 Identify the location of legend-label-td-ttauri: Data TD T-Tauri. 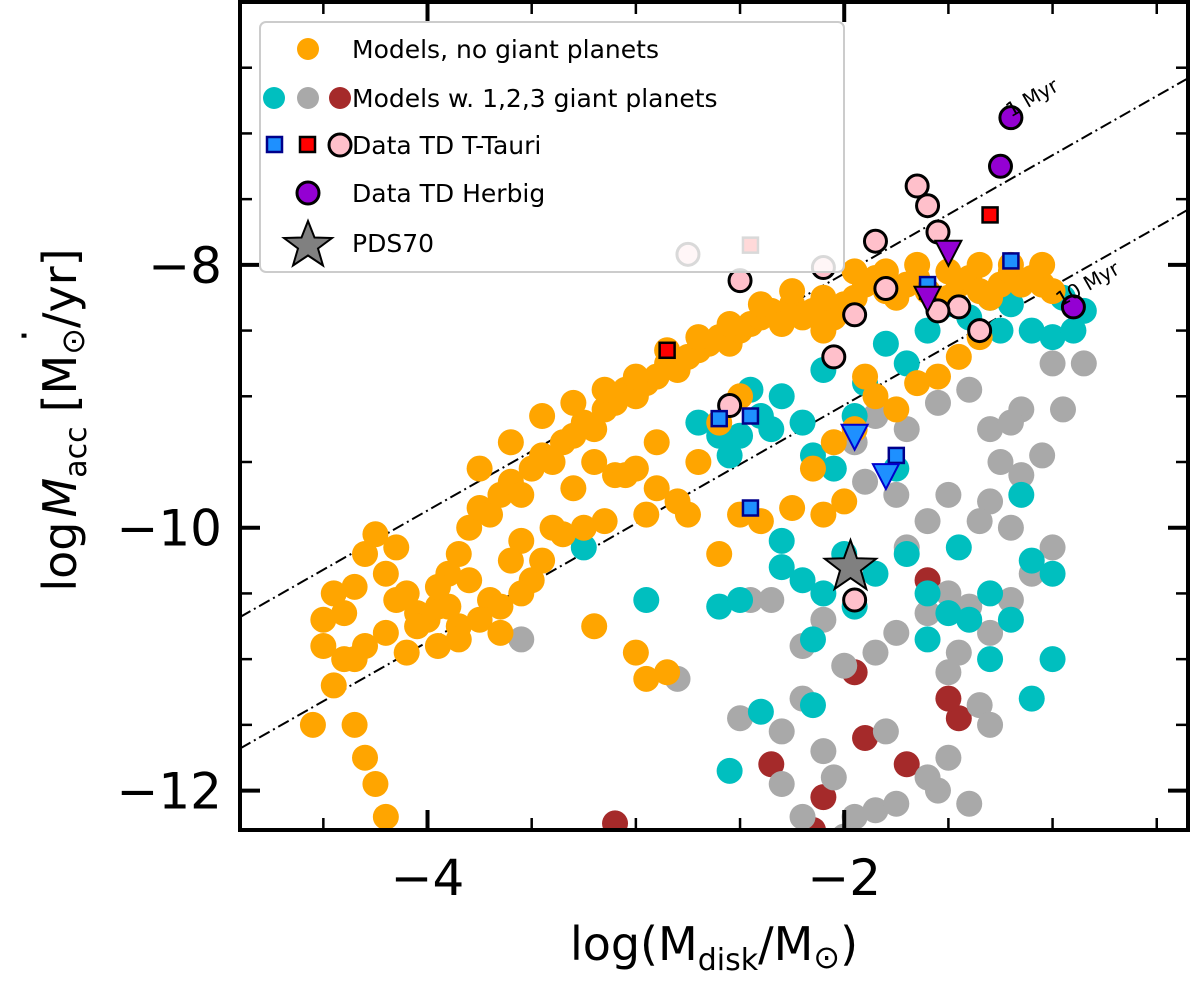
(446, 145).